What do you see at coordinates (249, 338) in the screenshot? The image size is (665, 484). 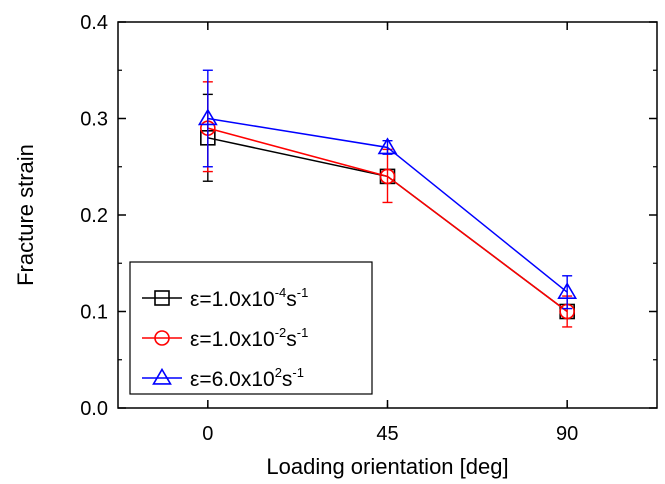 I see `legend-label: ε=1.0x10-2s-1` at bounding box center [249, 338].